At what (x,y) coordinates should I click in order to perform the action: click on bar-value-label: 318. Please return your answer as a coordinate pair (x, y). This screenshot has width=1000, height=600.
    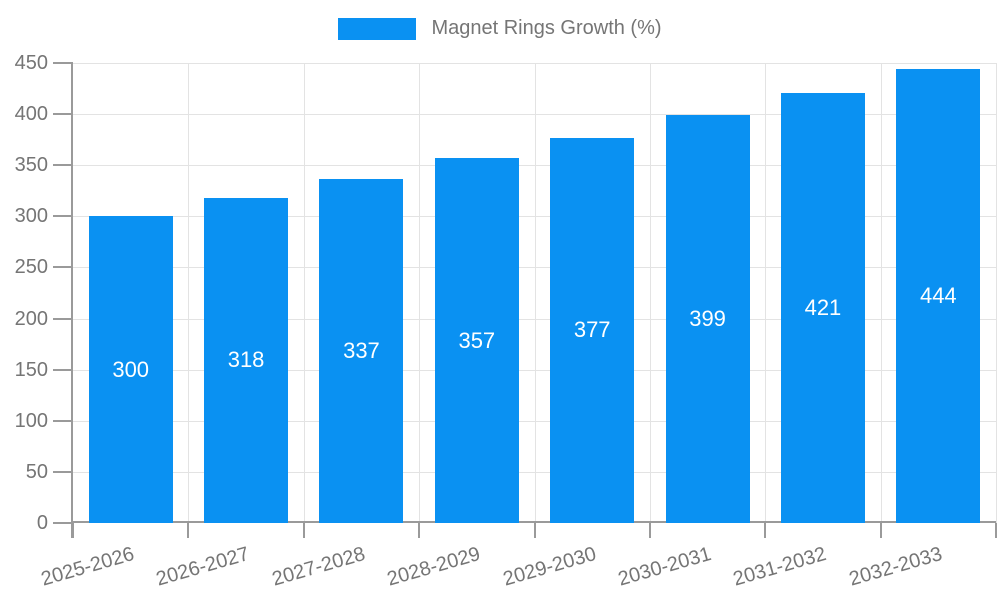
    Looking at the image, I should click on (246, 360).